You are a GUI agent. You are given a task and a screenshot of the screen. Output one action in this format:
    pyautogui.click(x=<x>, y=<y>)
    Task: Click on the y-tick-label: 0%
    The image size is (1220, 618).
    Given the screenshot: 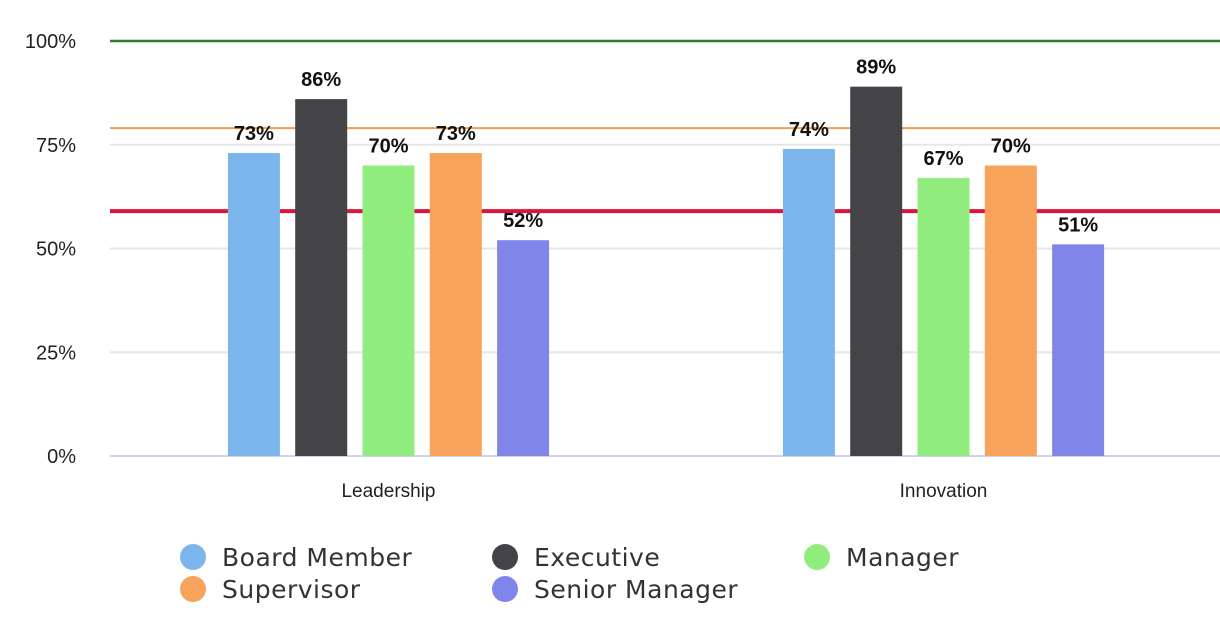 What is the action you would take?
    pyautogui.click(x=61, y=457)
    